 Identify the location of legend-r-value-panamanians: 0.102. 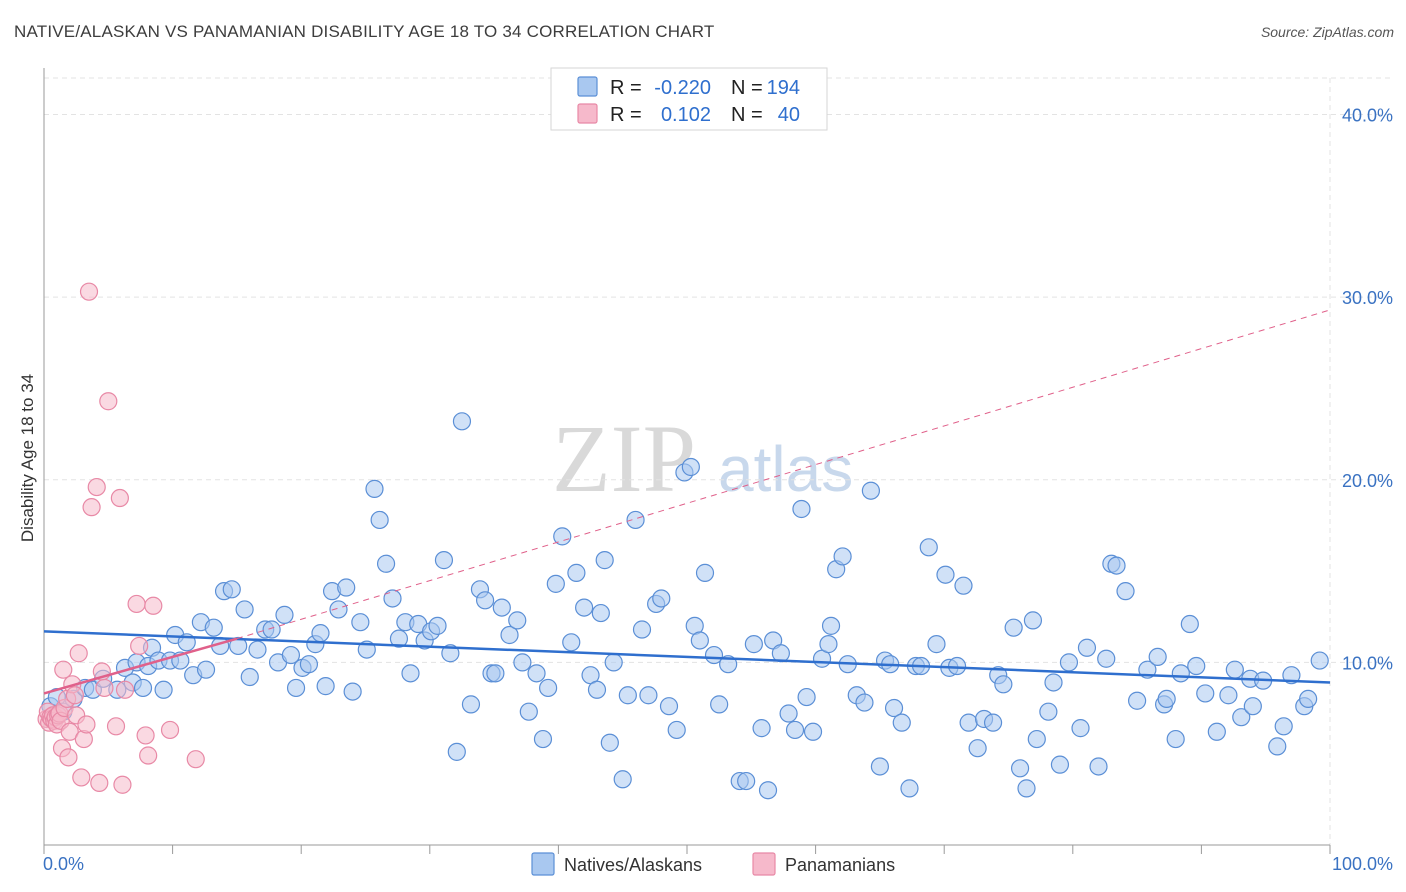
(686, 115).